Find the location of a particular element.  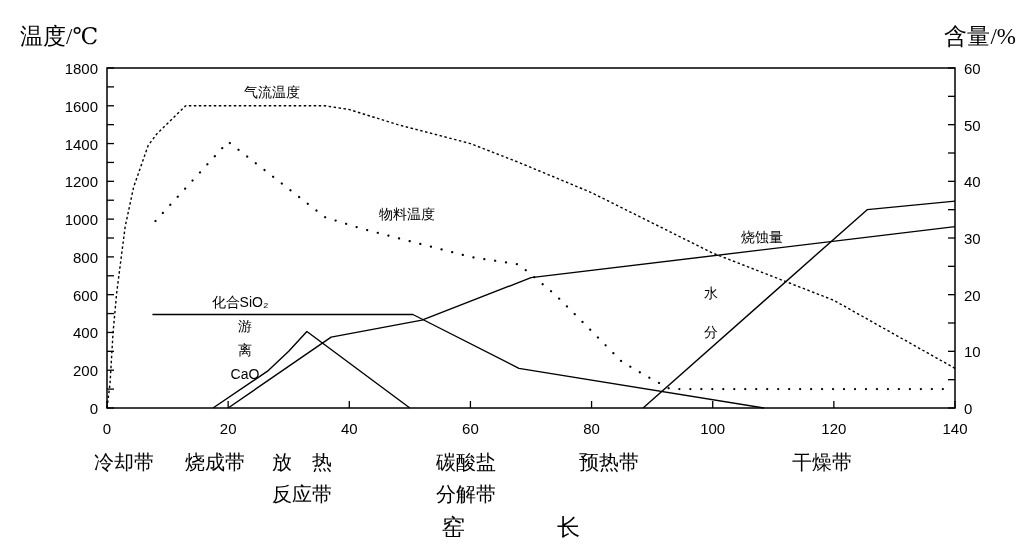

x-tick-label: 20 is located at coordinates (228, 428).